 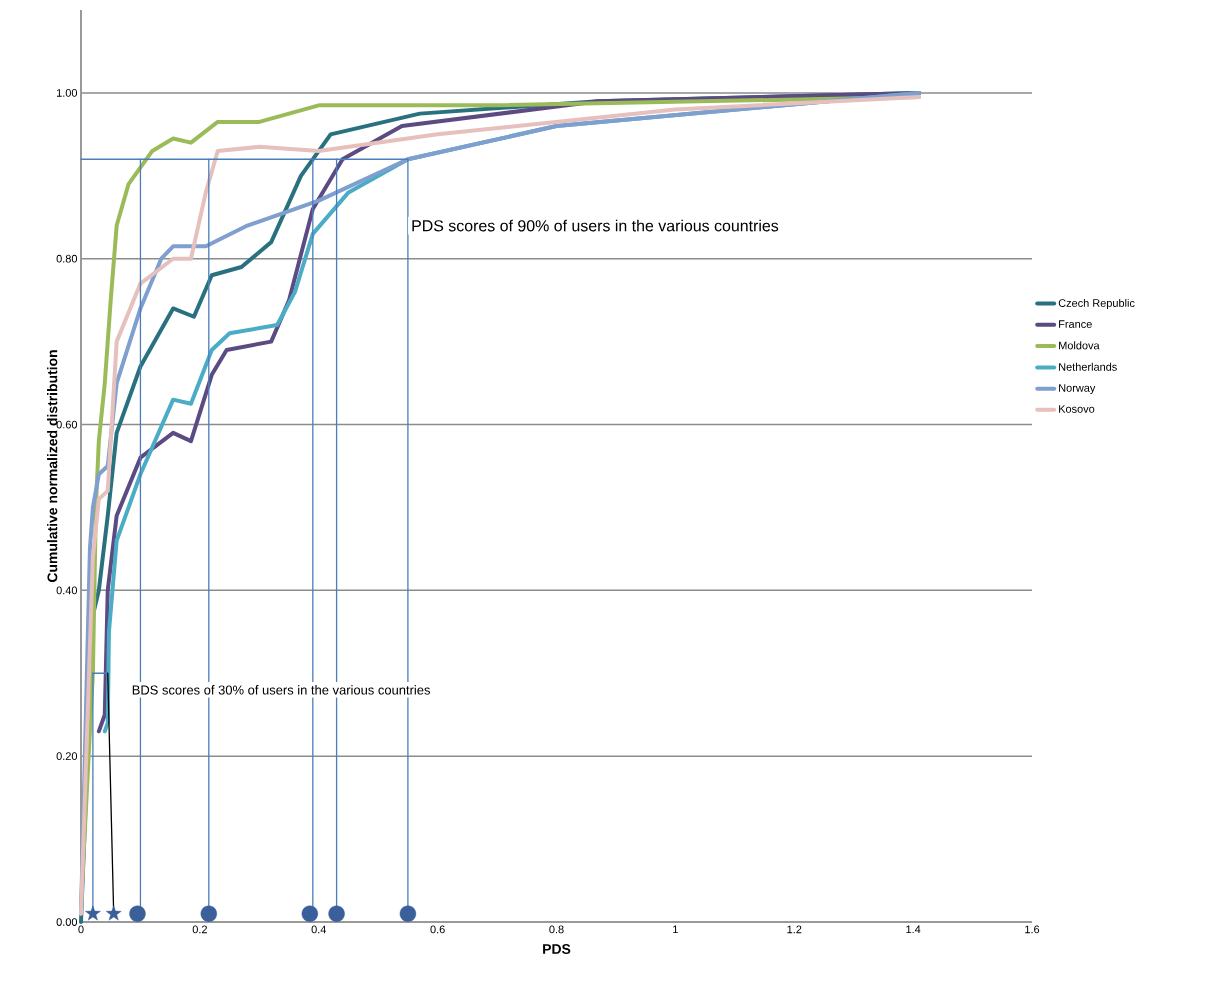 I want to click on x-tick-label: 0.6, so click(x=437, y=929).